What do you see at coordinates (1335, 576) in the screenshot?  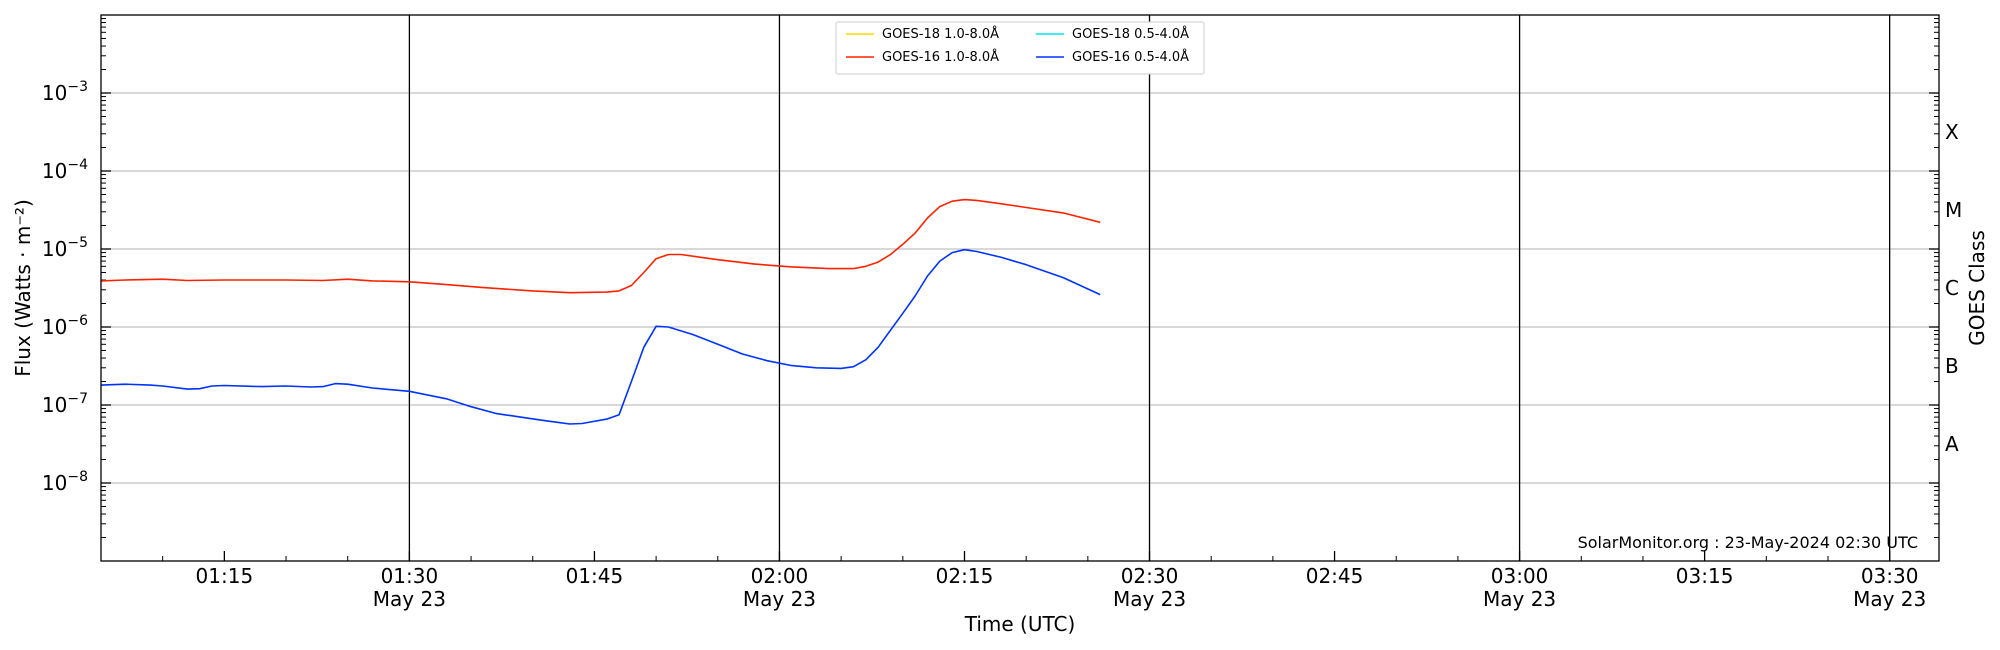 I see `x-tick-label: 02:45` at bounding box center [1335, 576].